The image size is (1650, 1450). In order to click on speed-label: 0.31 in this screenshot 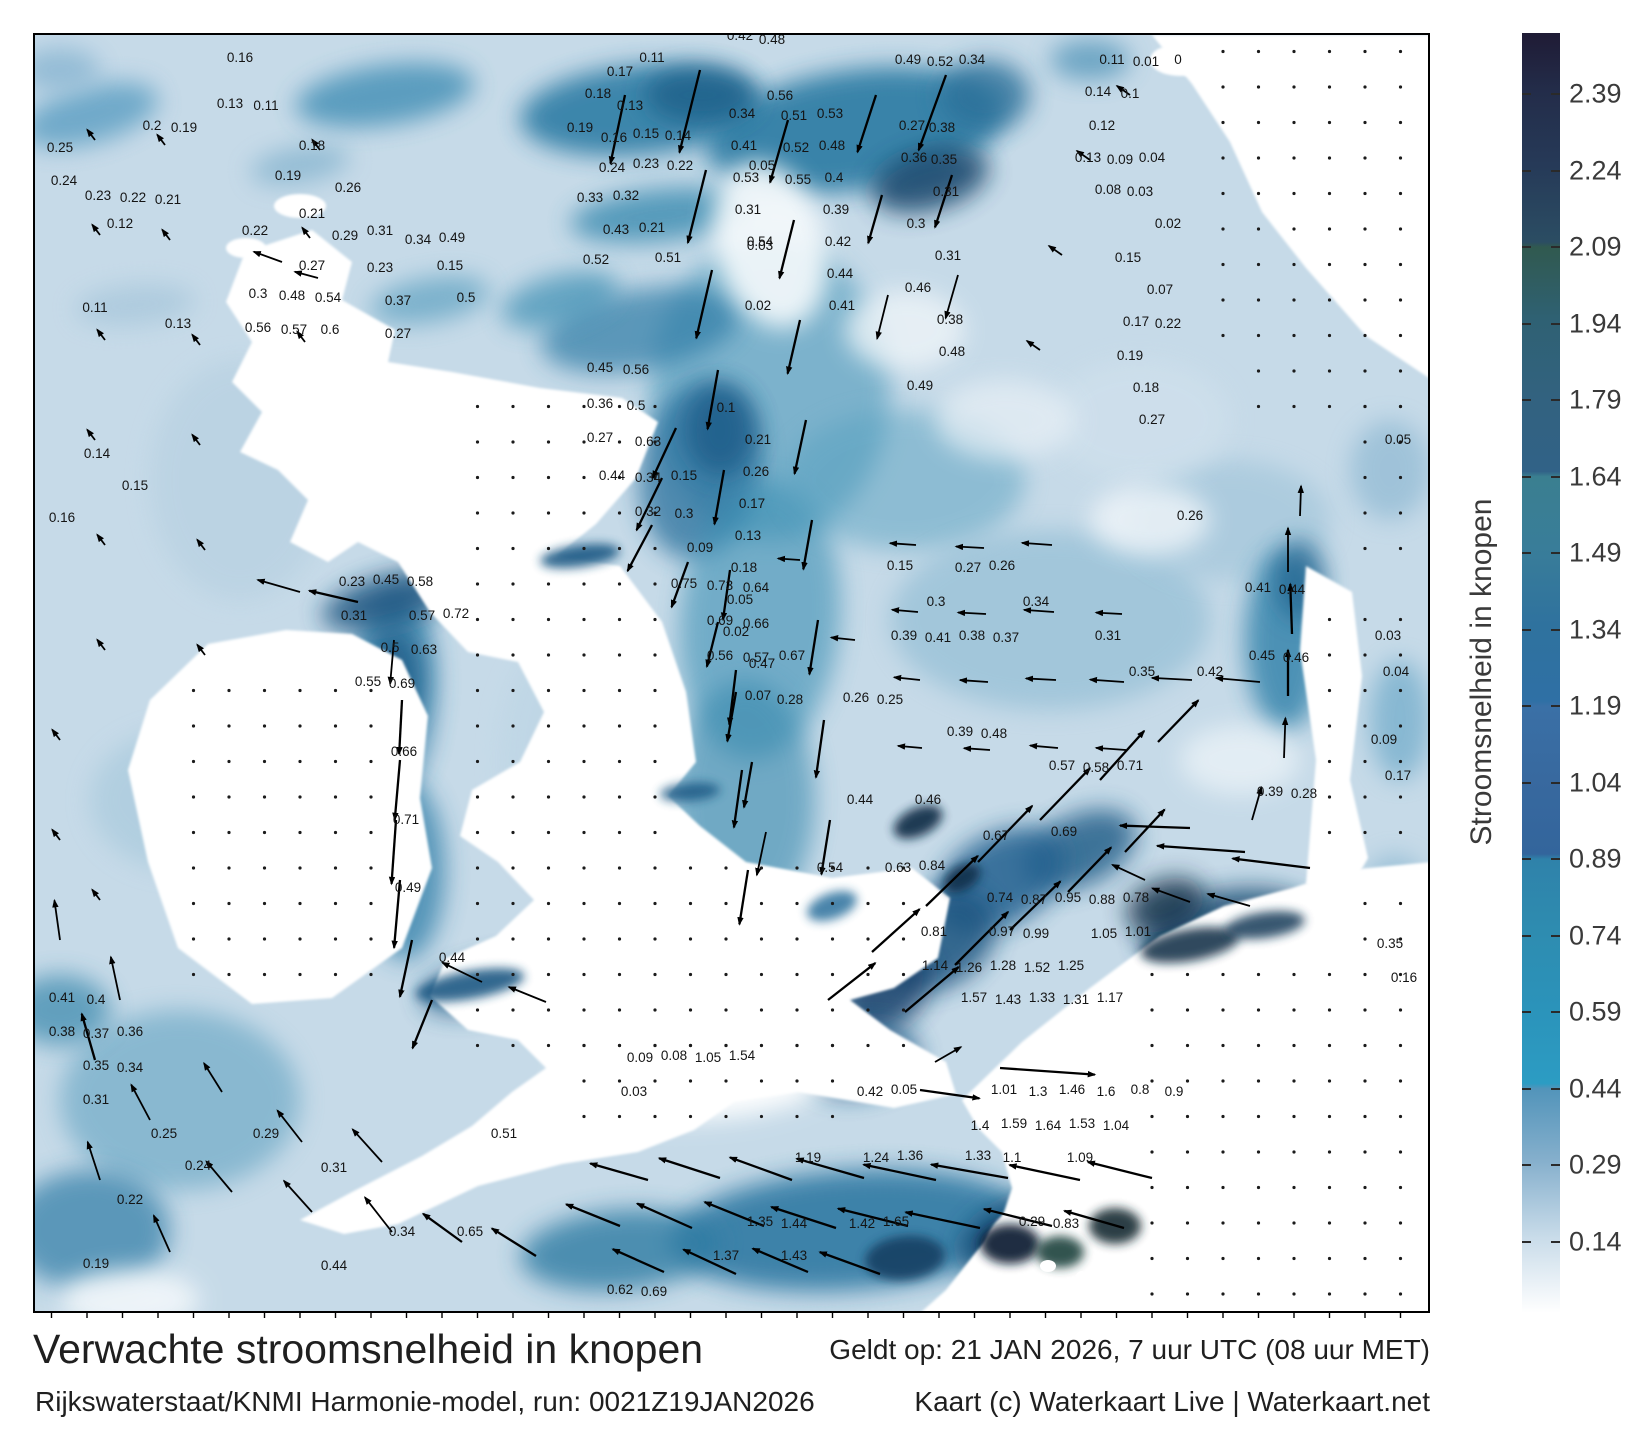, I will do `click(354, 615)`.